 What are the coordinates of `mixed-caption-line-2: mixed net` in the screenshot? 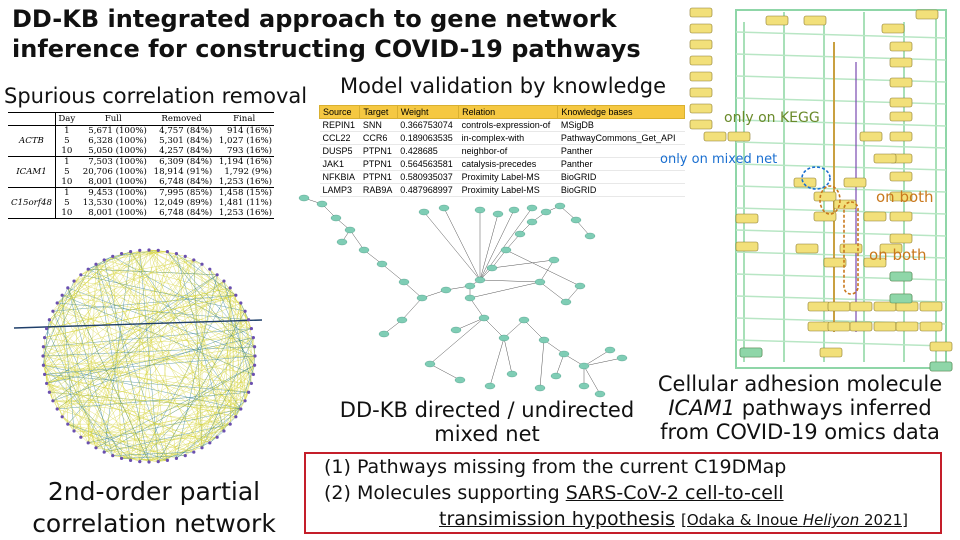 It's located at (487, 434).